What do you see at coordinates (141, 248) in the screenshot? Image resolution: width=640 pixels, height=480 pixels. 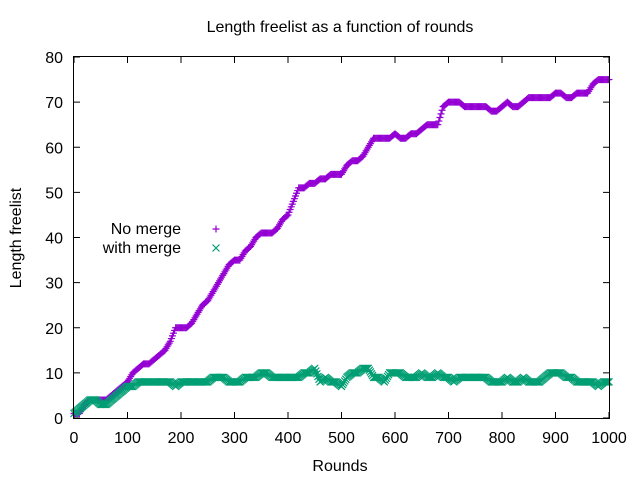 I see `legend-label-with-merge: with merge` at bounding box center [141, 248].